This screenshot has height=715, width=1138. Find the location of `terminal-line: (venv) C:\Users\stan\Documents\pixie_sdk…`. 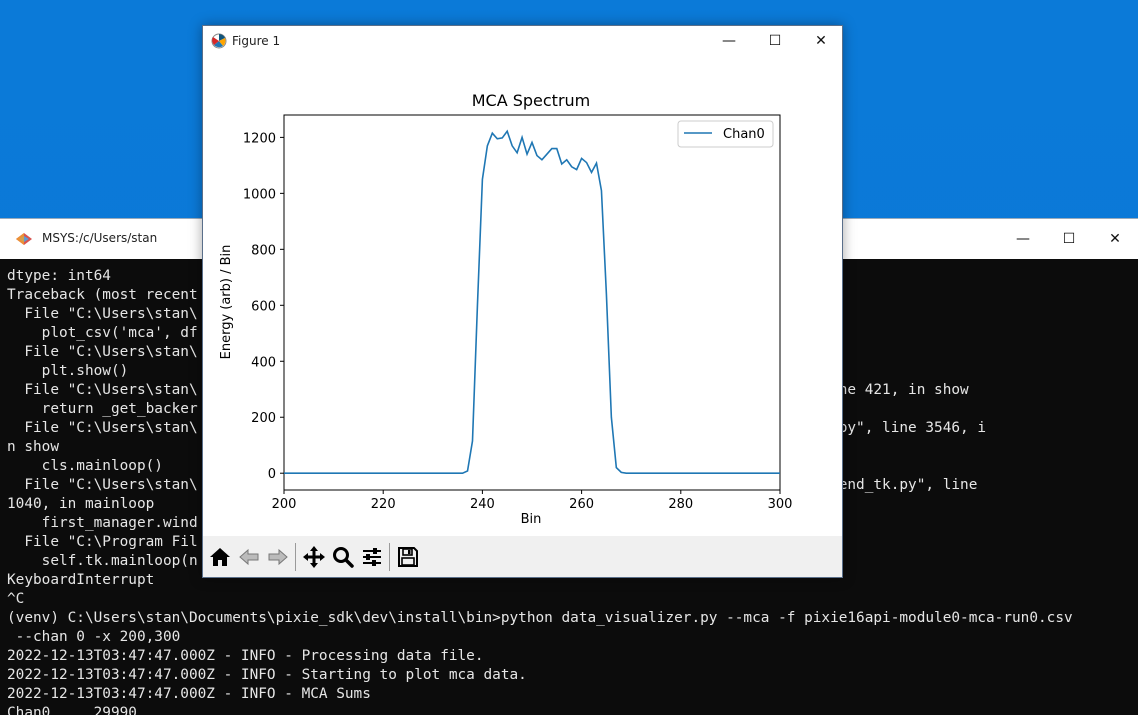

terminal-line: (venv) C:\Users\stan\Documents\pixie_sdk… is located at coordinates (540, 618).